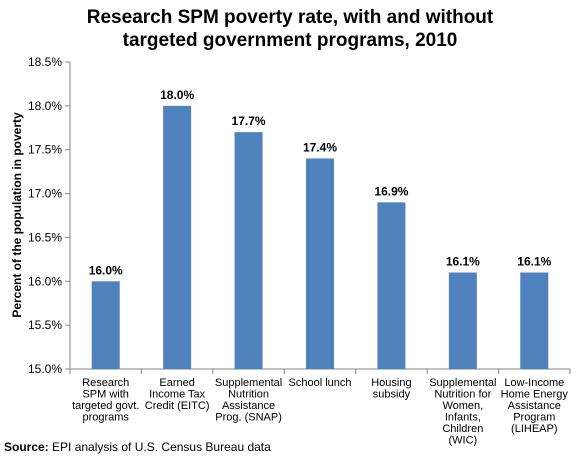 This screenshot has width=580, height=460. What do you see at coordinates (45, 237) in the screenshot?
I see `y-tick-label: 16.5%` at bounding box center [45, 237].